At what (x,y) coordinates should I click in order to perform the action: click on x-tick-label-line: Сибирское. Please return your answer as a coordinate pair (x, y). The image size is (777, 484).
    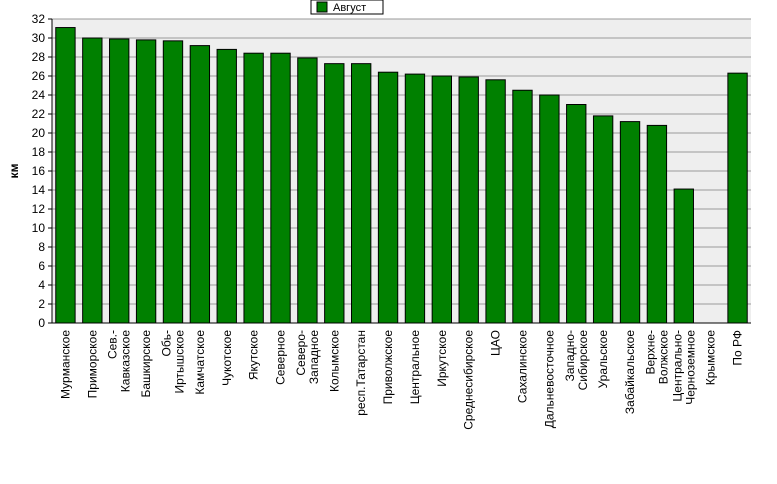
    Looking at the image, I should click on (583, 360).